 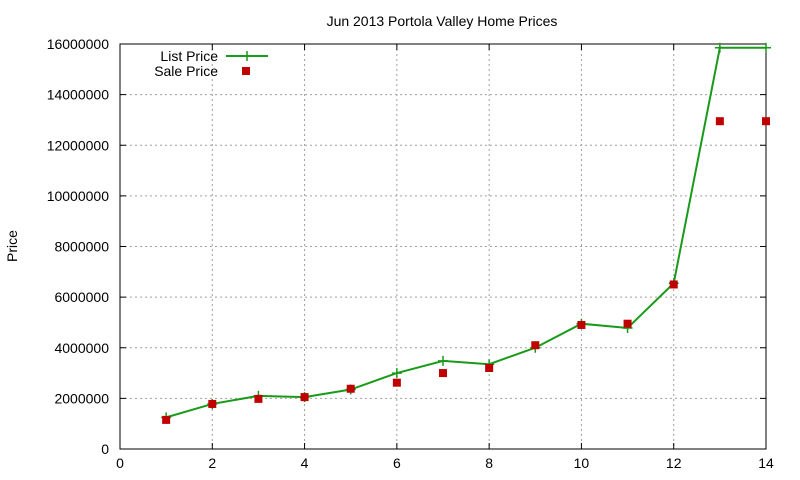 What do you see at coordinates (81, 247) in the screenshot?
I see `y-tick-label: 8000000` at bounding box center [81, 247].